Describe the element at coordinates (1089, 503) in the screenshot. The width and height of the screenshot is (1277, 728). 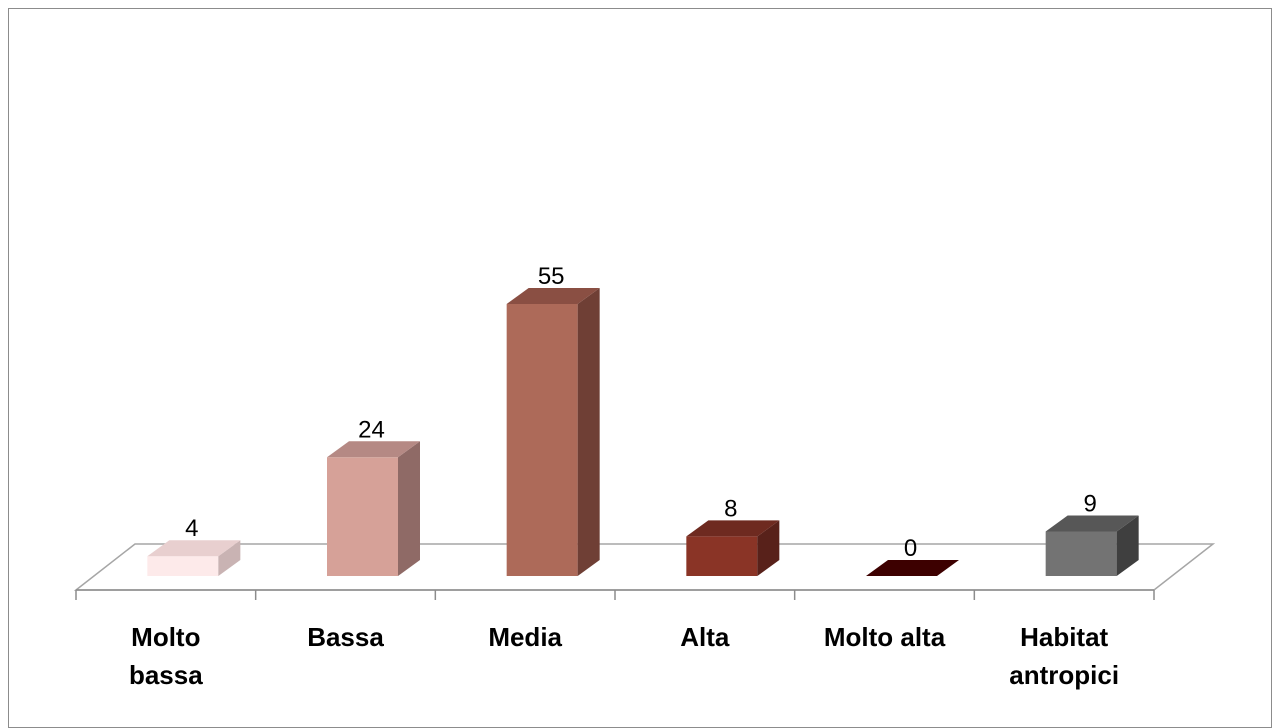
I see `value-label: 9` at that location.